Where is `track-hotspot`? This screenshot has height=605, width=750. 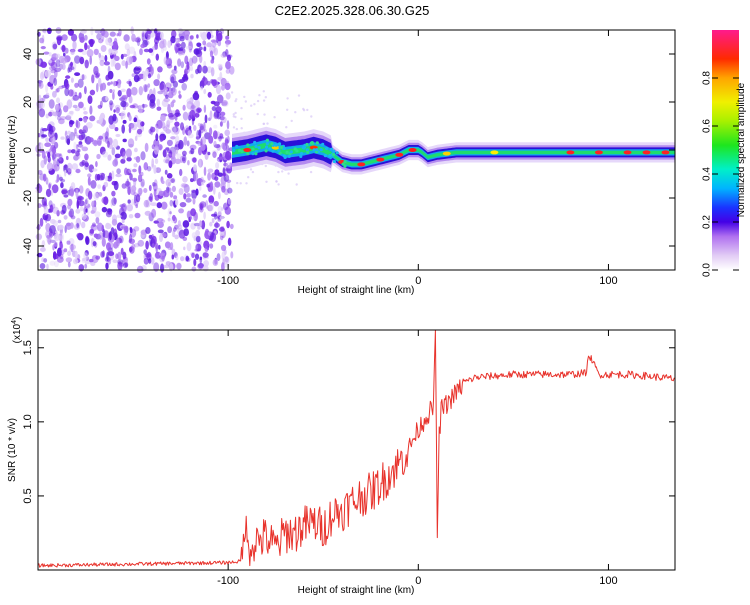
track-hotspot is located at coordinates (627, 152).